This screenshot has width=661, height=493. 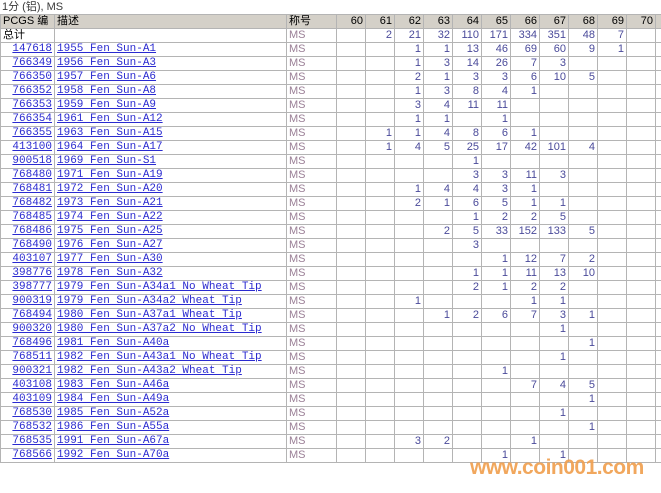 I want to click on coin-description-link: 1955 Fen Sun-A1, so click(x=170, y=49).